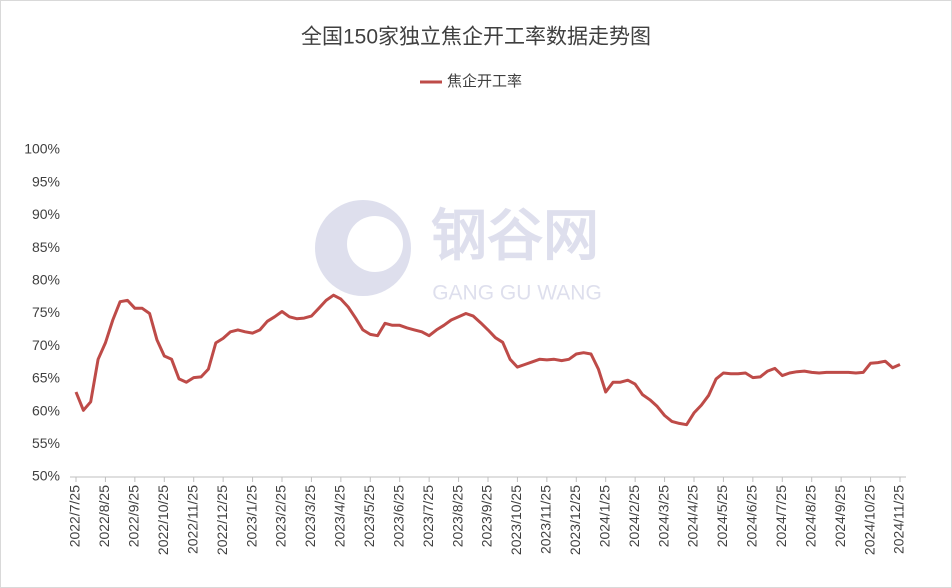 This screenshot has height=588, width=952. I want to click on y-tick-label: 80%, so click(46, 280).